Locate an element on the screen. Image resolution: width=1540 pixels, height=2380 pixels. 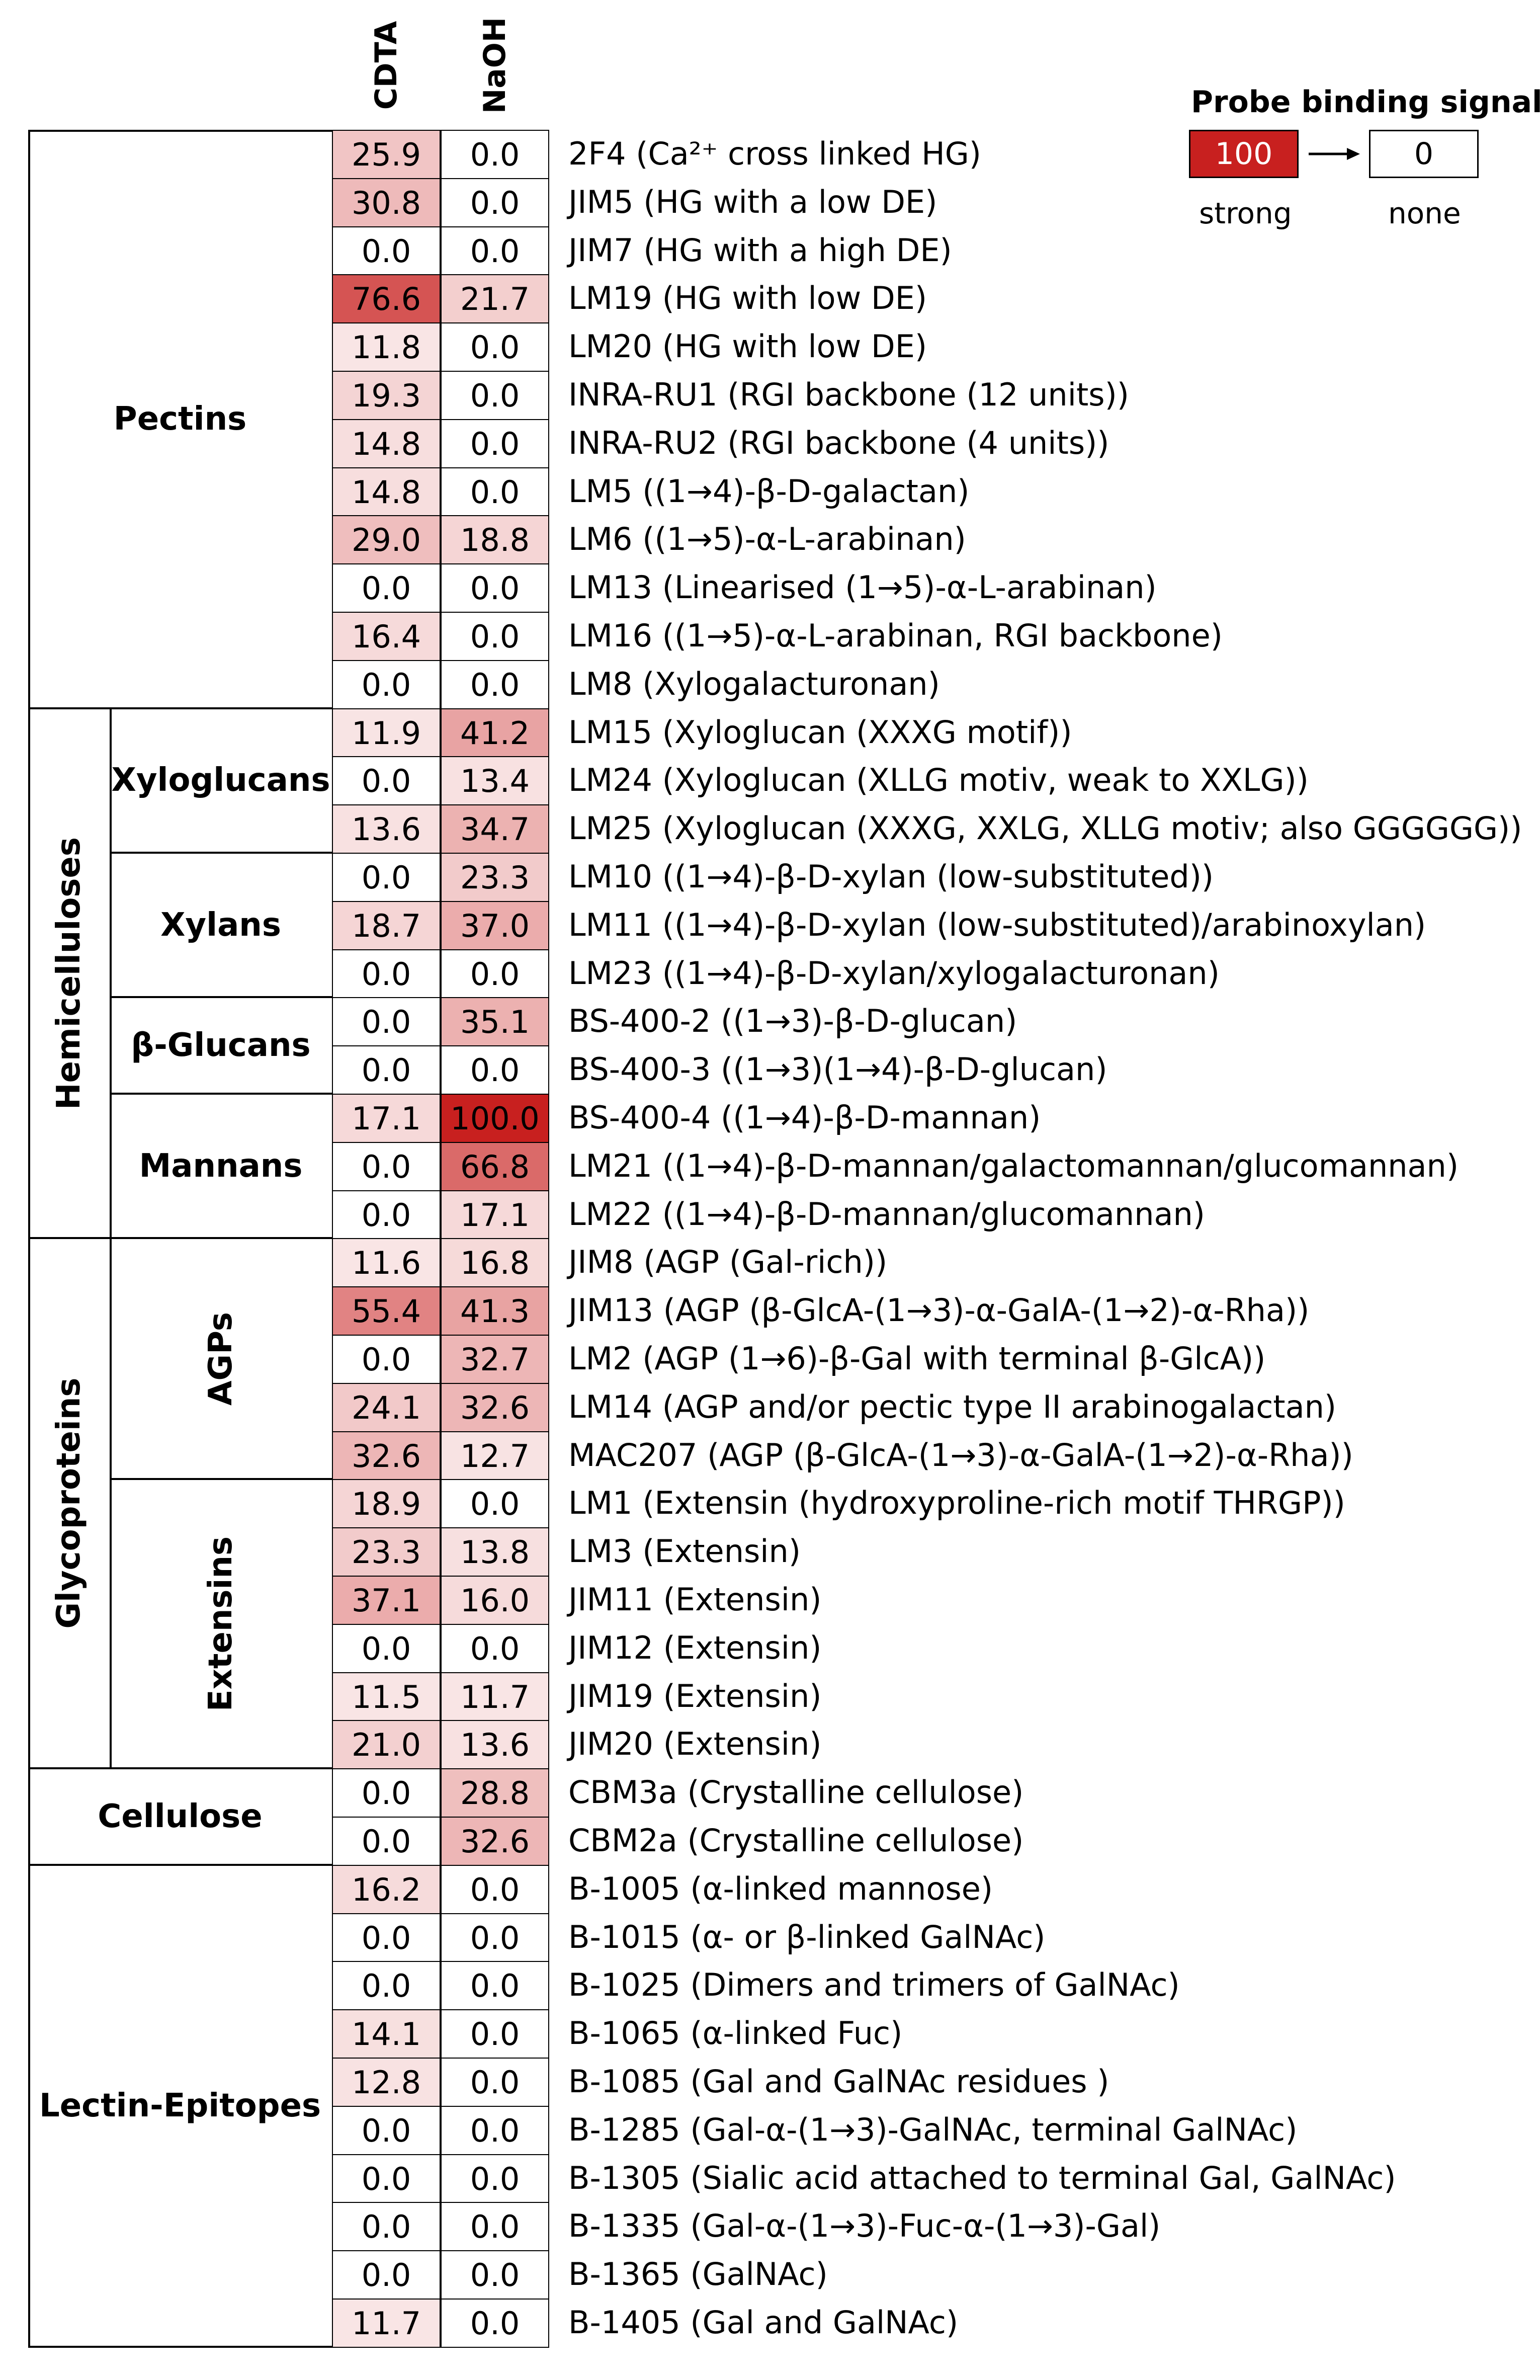
heatmap-cell-cdta: 24.1 is located at coordinates (386, 1407).